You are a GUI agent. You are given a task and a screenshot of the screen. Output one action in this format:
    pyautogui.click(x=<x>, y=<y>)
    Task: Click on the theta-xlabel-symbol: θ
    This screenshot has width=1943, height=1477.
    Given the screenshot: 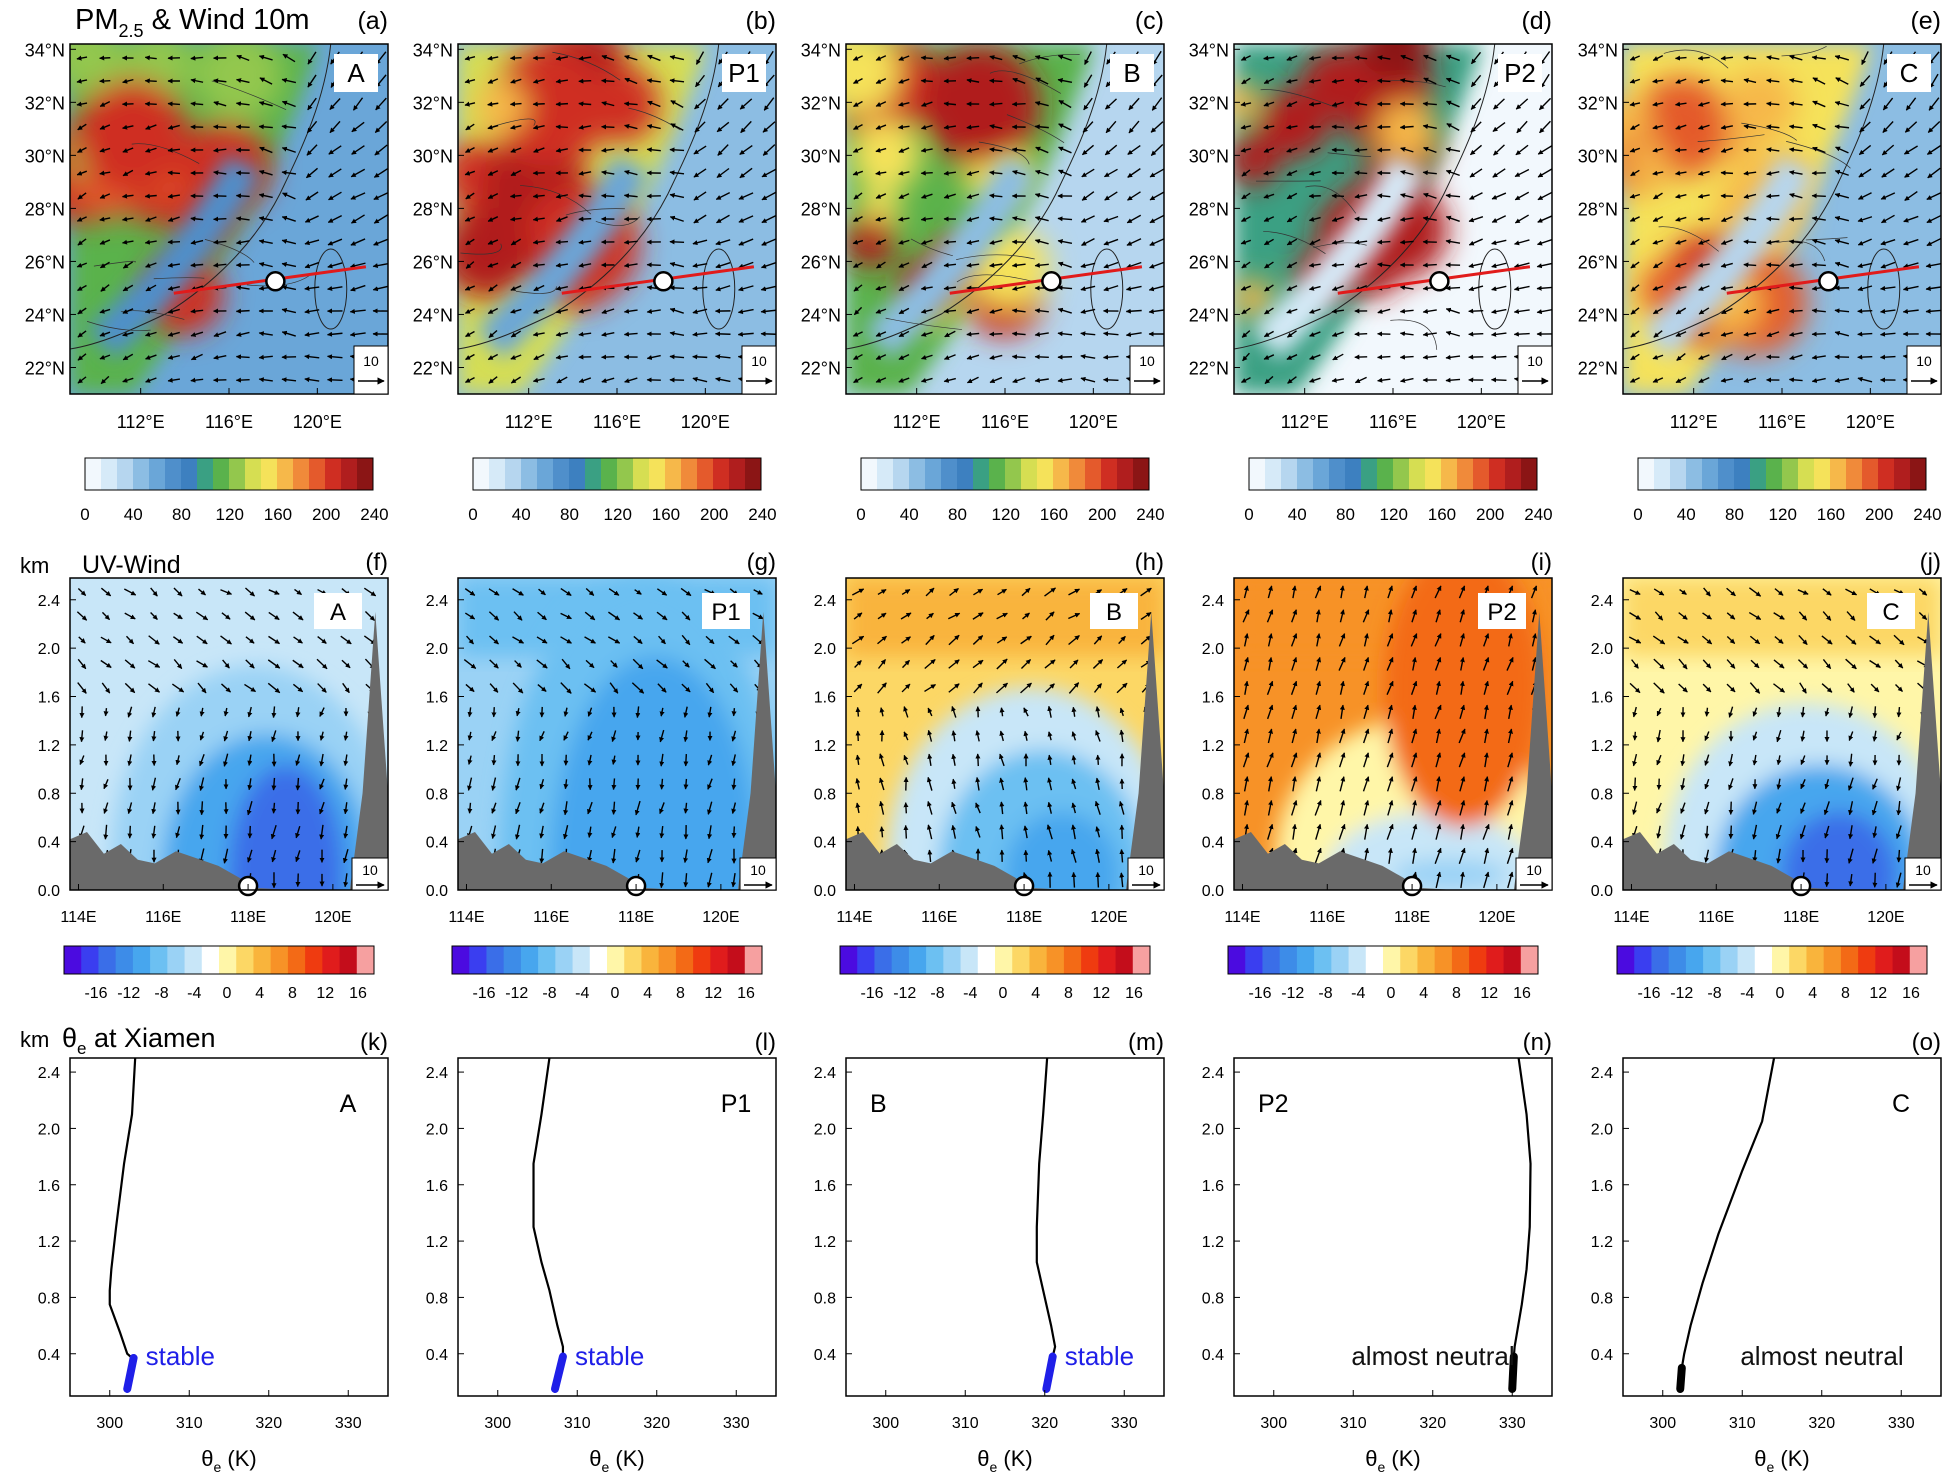 What is the action you would take?
    pyautogui.click(x=1760, y=1458)
    